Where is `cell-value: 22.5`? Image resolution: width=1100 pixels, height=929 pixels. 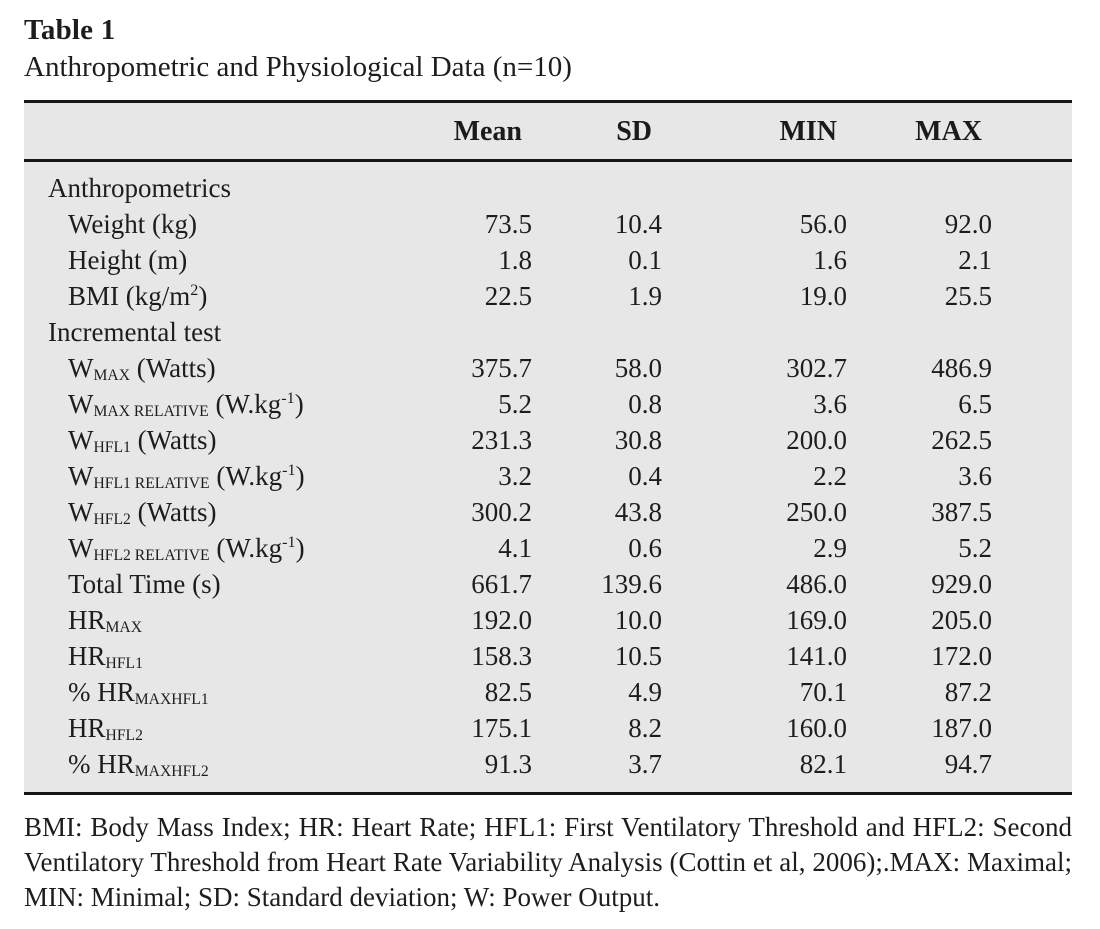
cell-value: 22.5 is located at coordinates (508, 296).